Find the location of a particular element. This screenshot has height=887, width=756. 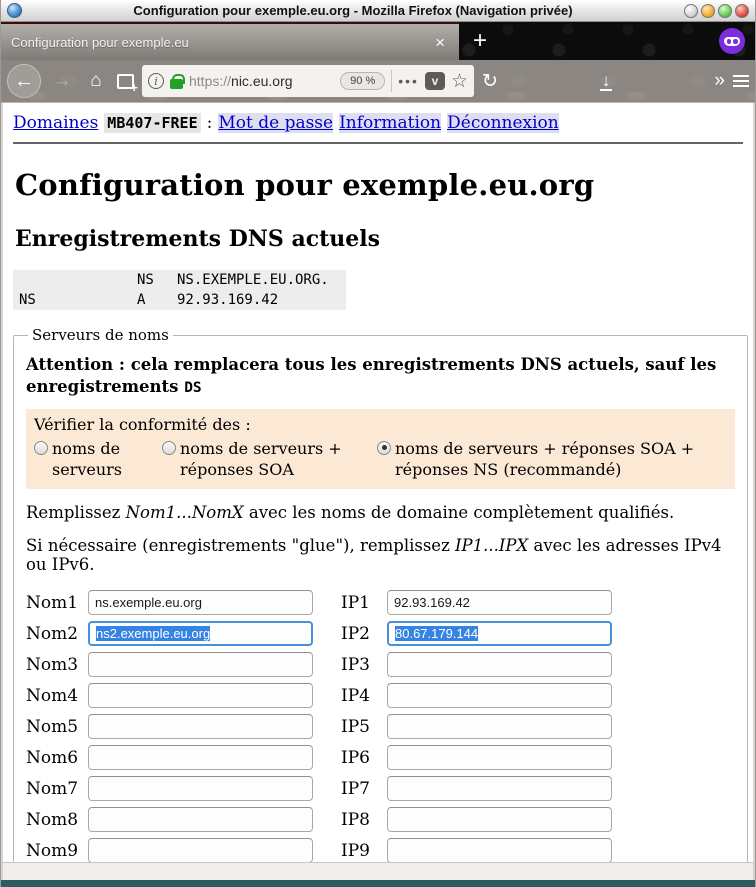

nom7-input is located at coordinates (200, 789).